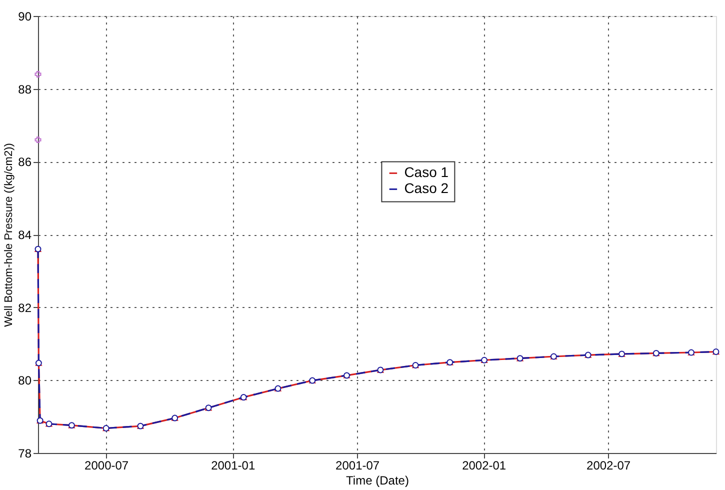 Image resolution: width=725 pixels, height=490 pixels. I want to click on x-tick-label: 2002-01, so click(484, 465).